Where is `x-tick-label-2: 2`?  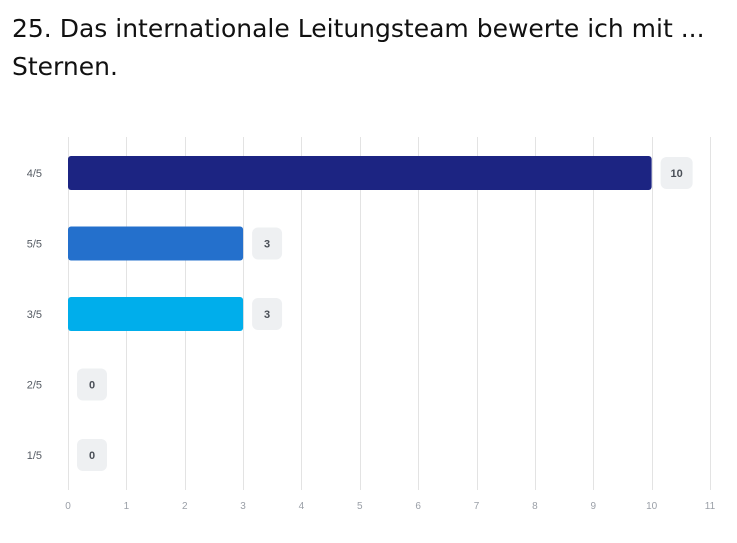
x-tick-label-2: 2 is located at coordinates (185, 506).